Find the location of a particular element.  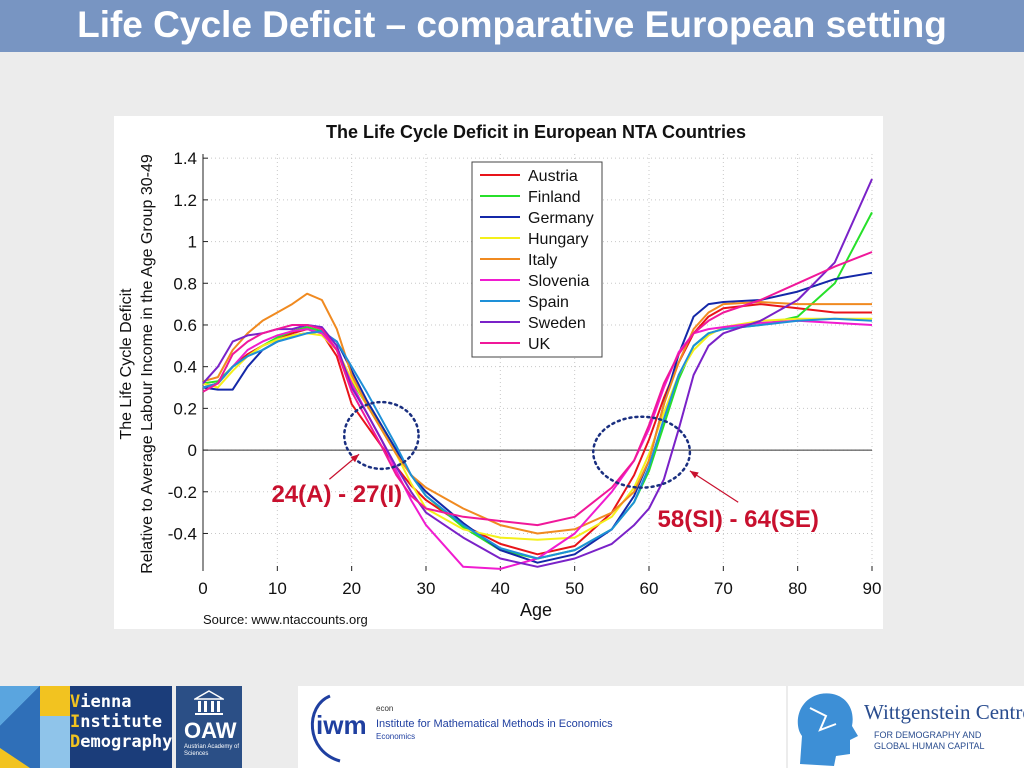

y-tick-label: 0.2 is located at coordinates (185, 408).